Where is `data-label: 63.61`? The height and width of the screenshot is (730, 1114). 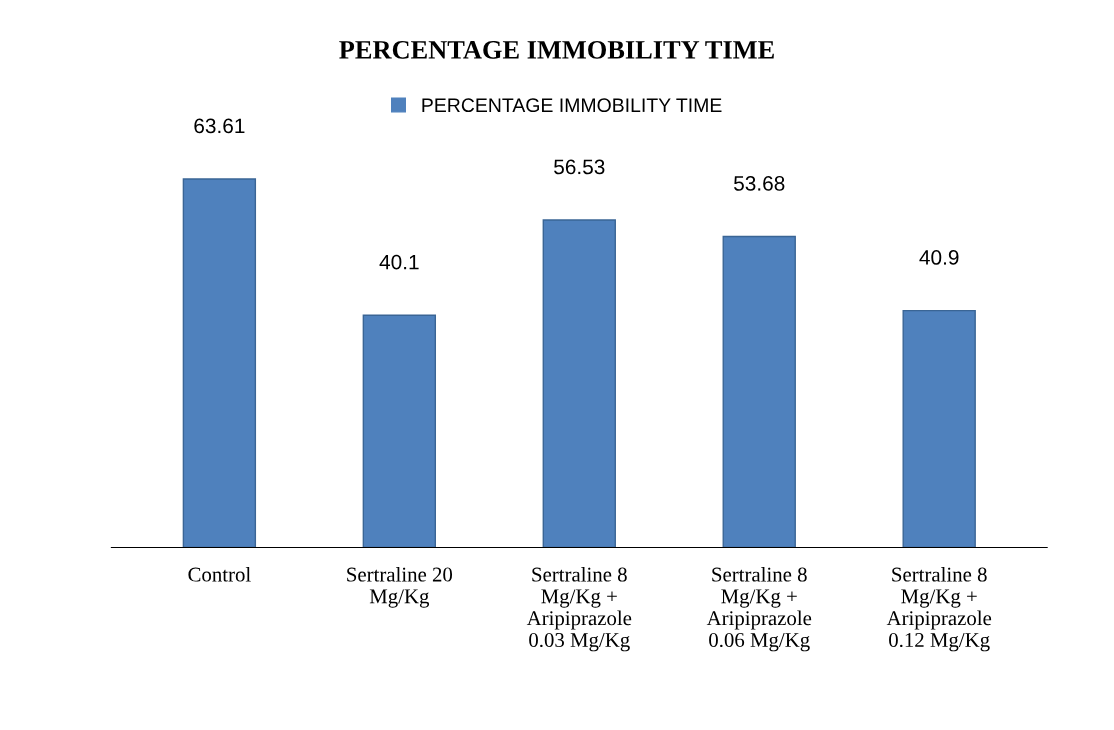
data-label: 63.61 is located at coordinates (219, 126).